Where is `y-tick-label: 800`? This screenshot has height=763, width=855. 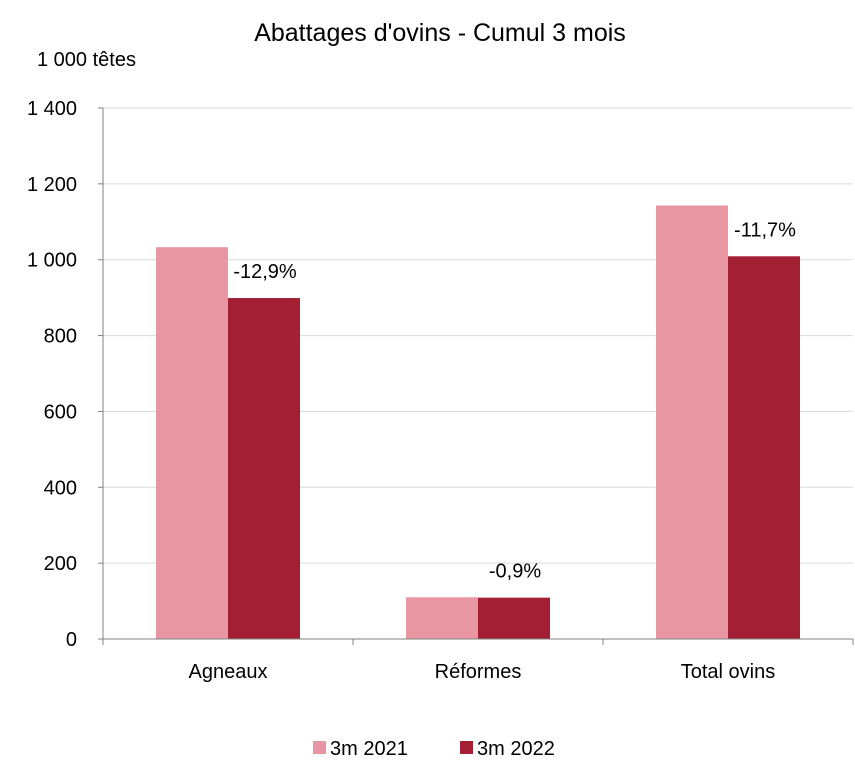
y-tick-label: 800 is located at coordinates (60, 337).